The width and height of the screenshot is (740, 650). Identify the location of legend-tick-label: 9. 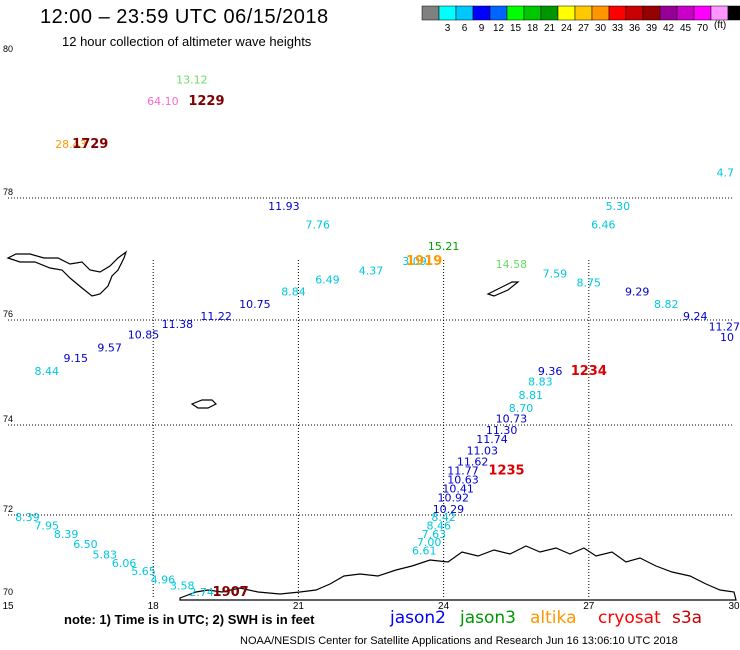
(482, 28).